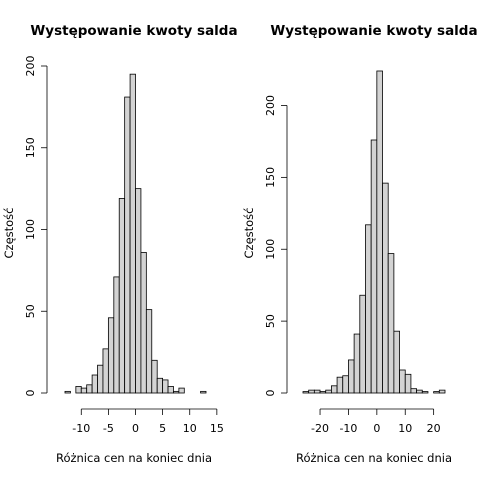 This screenshot has width=480, height=480. What do you see at coordinates (217, 428) in the screenshot?
I see `x-tick-label: 15` at bounding box center [217, 428].